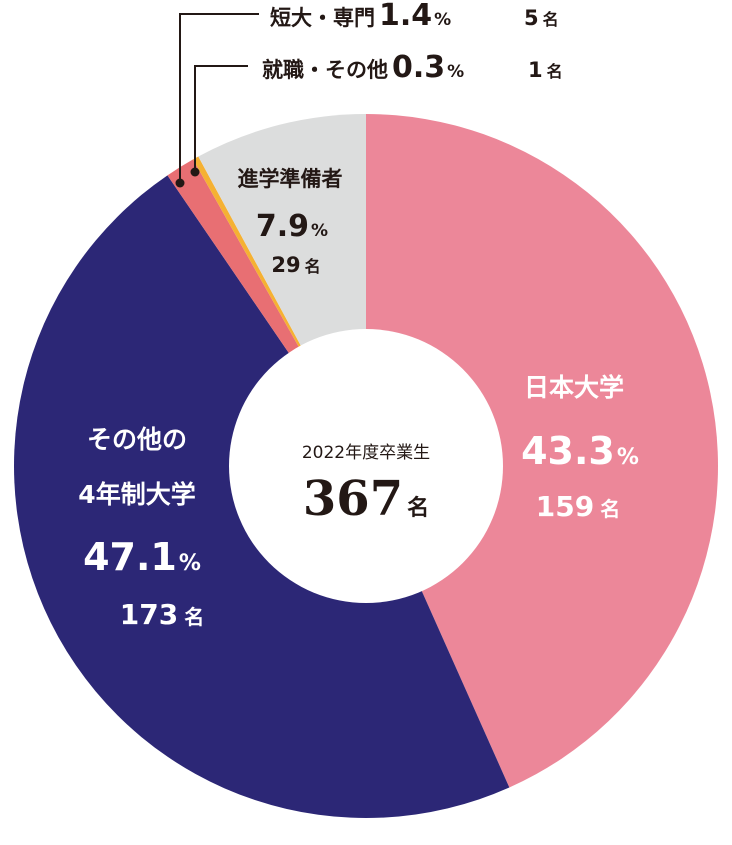  Describe the element at coordinates (535, 70) in the screenshot. I see `callout-count-value: 1` at that location.